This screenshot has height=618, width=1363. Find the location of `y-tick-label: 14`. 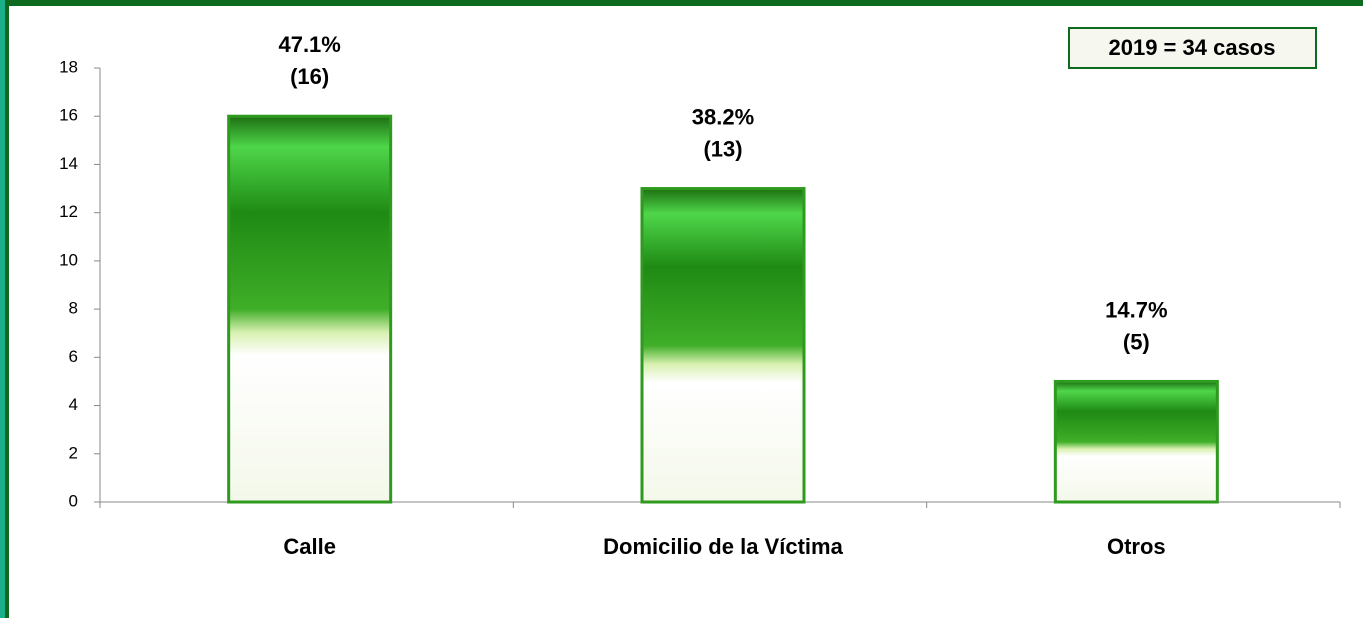

y-tick-label: 14 is located at coordinates (68, 163).